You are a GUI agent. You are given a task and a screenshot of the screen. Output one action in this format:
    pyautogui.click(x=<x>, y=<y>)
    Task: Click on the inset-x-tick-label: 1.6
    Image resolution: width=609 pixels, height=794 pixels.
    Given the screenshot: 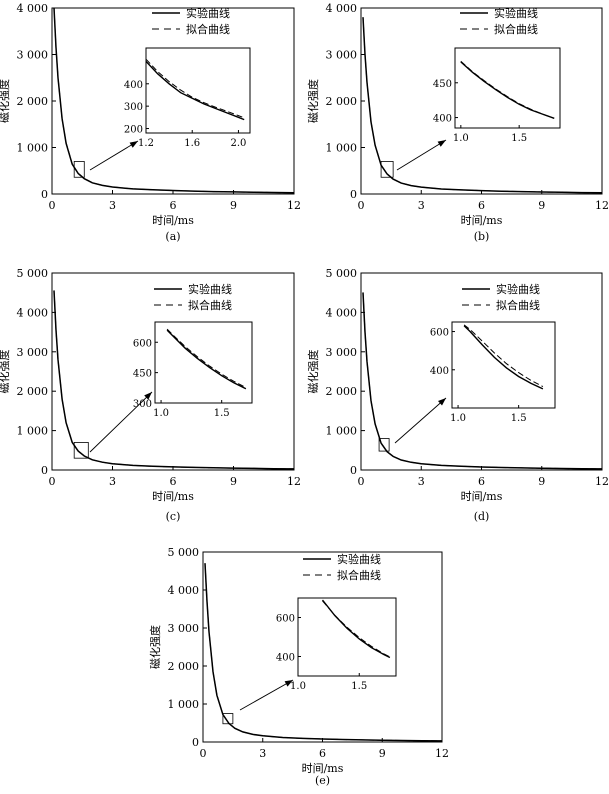 What is the action you would take?
    pyautogui.click(x=192, y=143)
    